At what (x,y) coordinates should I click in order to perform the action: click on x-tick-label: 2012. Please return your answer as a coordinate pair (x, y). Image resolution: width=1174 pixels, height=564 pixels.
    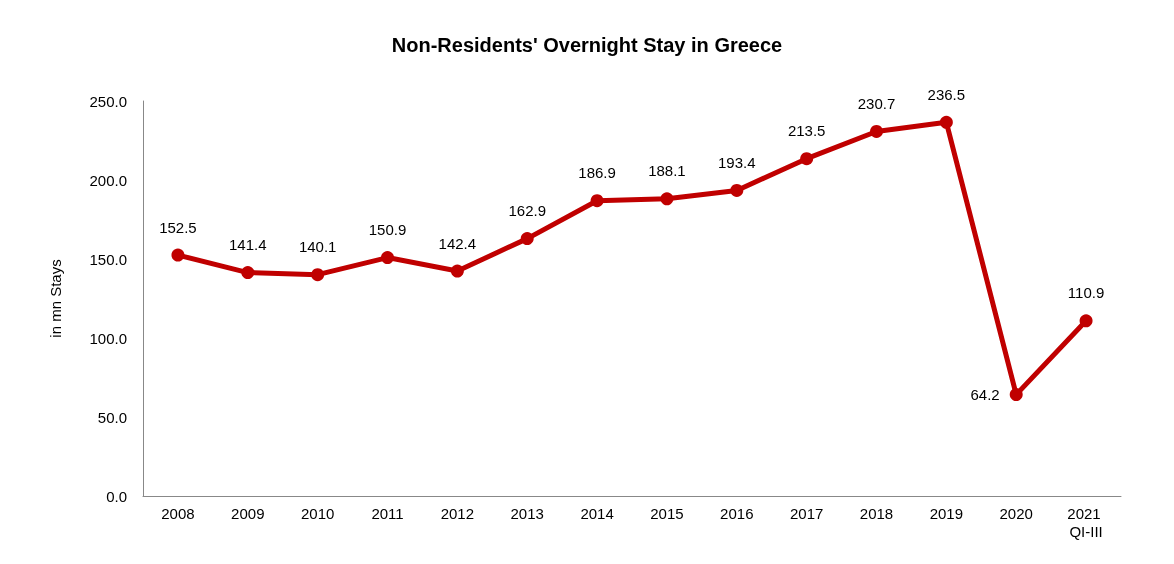
    Looking at the image, I should click on (457, 513).